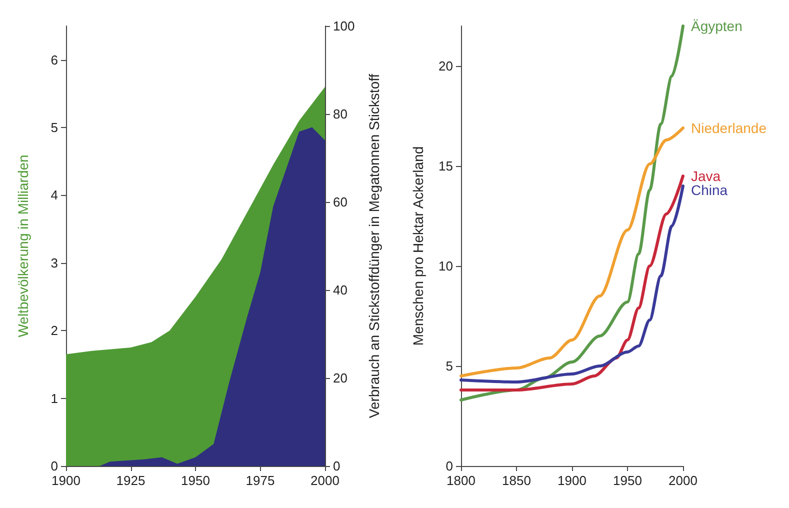  I want to click on y2-tick-label: 60, so click(340, 202).